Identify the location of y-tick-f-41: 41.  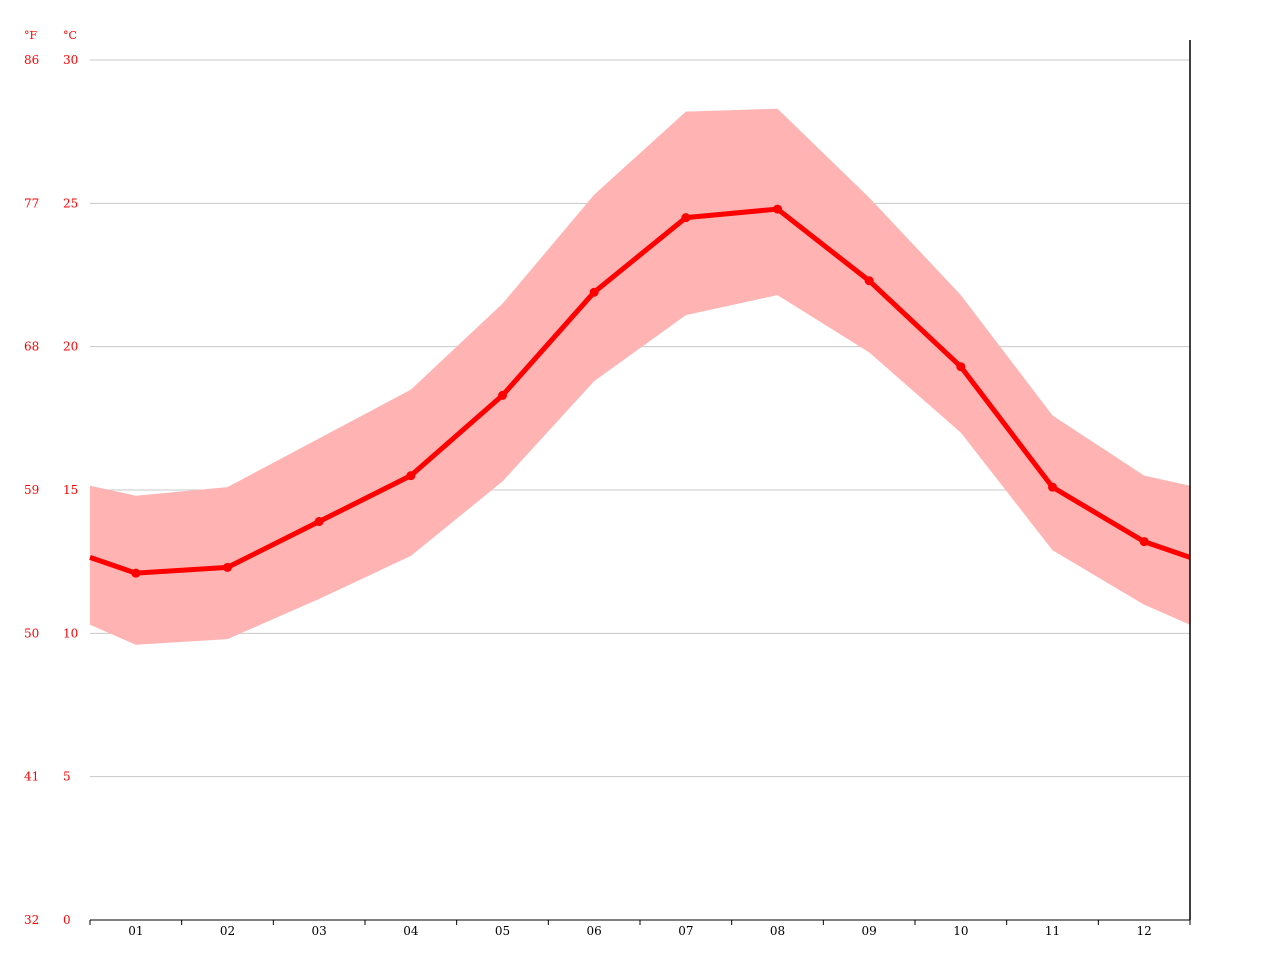
(31, 777).